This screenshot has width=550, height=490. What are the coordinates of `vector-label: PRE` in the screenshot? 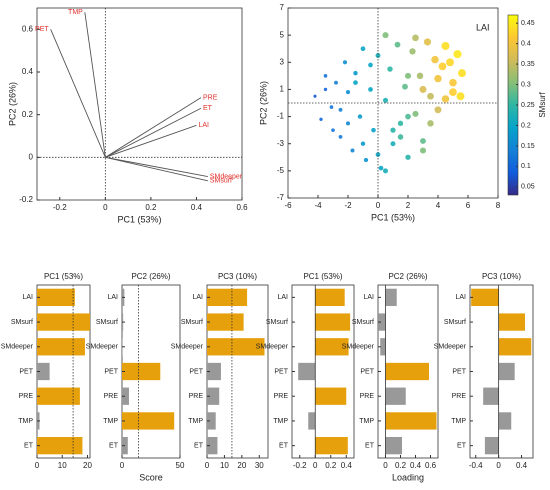 It's located at (210, 97).